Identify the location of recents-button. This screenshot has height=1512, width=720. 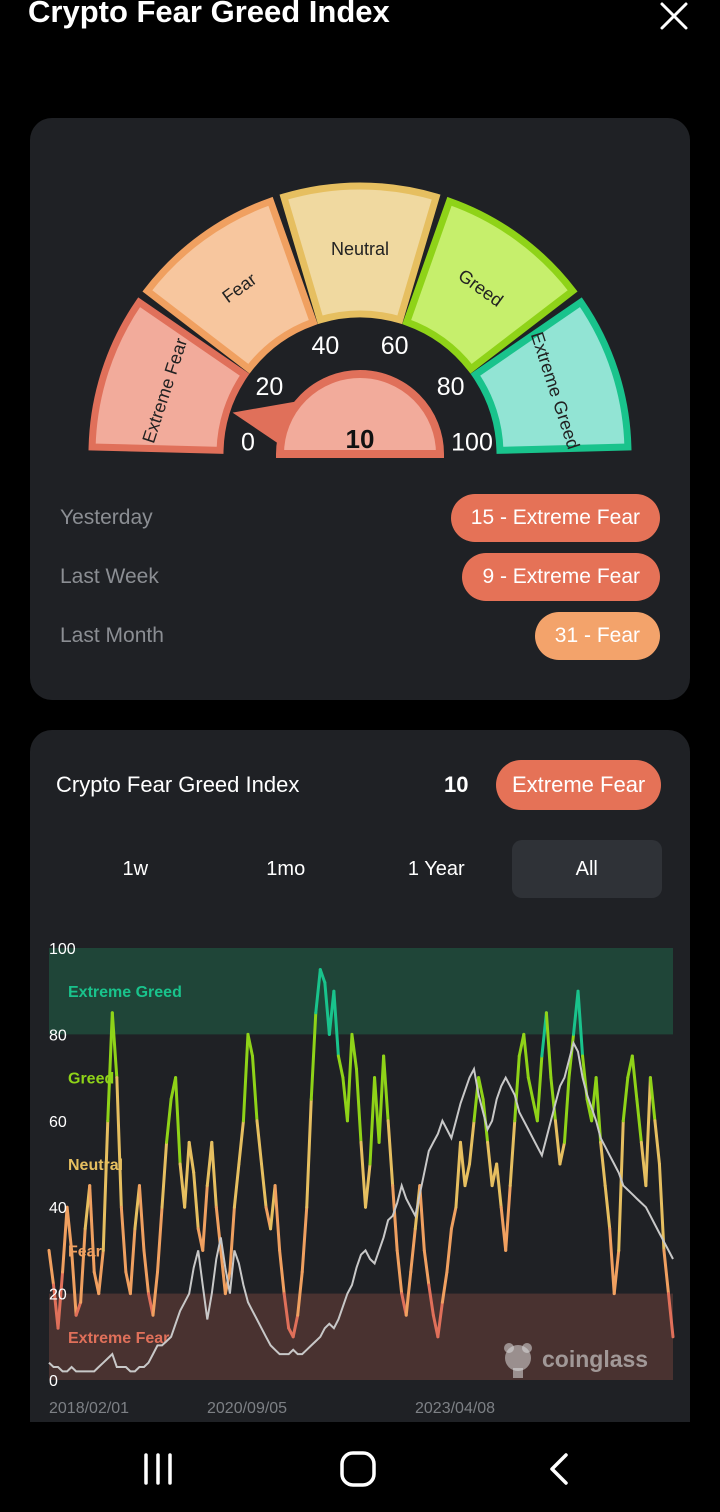
(158, 1469).